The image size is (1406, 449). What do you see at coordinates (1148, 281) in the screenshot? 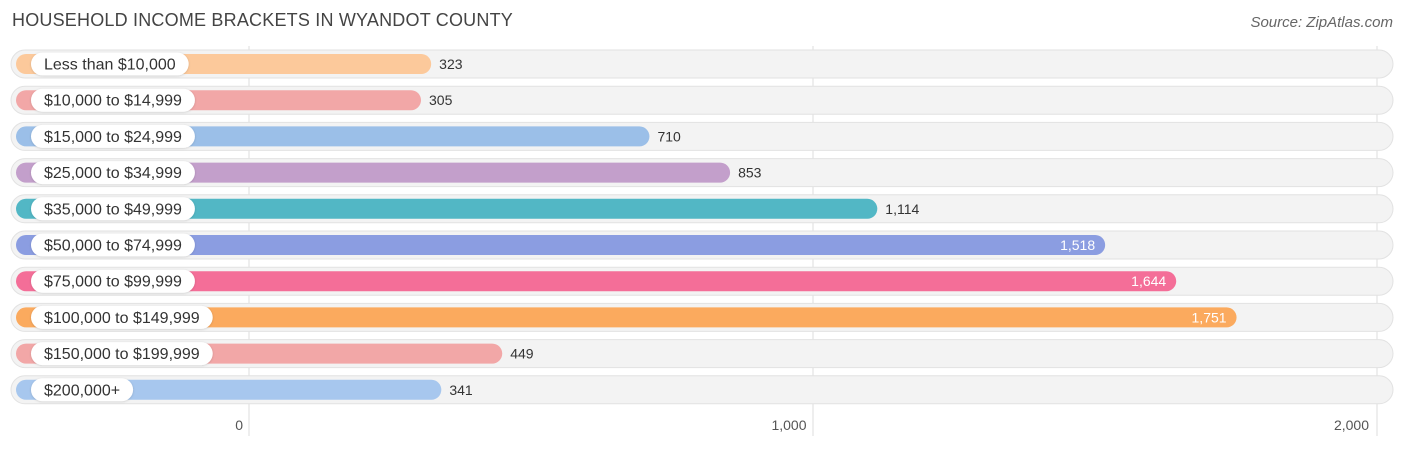
I see `value-label: 1,644` at bounding box center [1148, 281].